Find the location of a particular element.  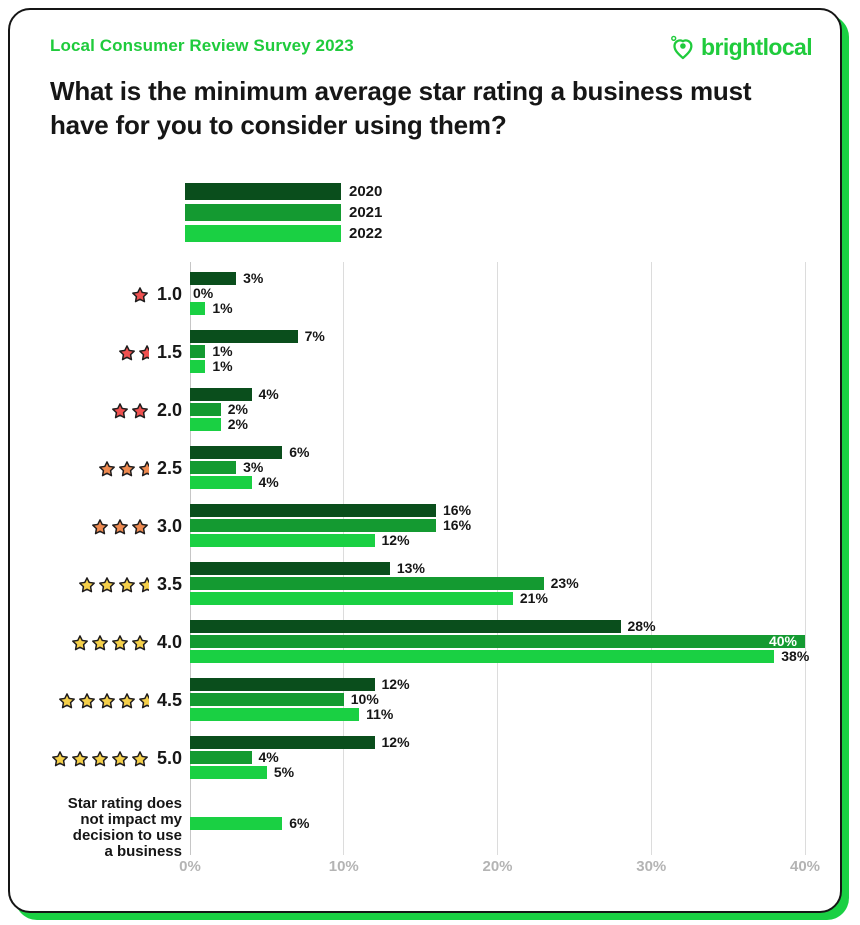

category-rating-number: 2.5 is located at coordinates (169, 468).